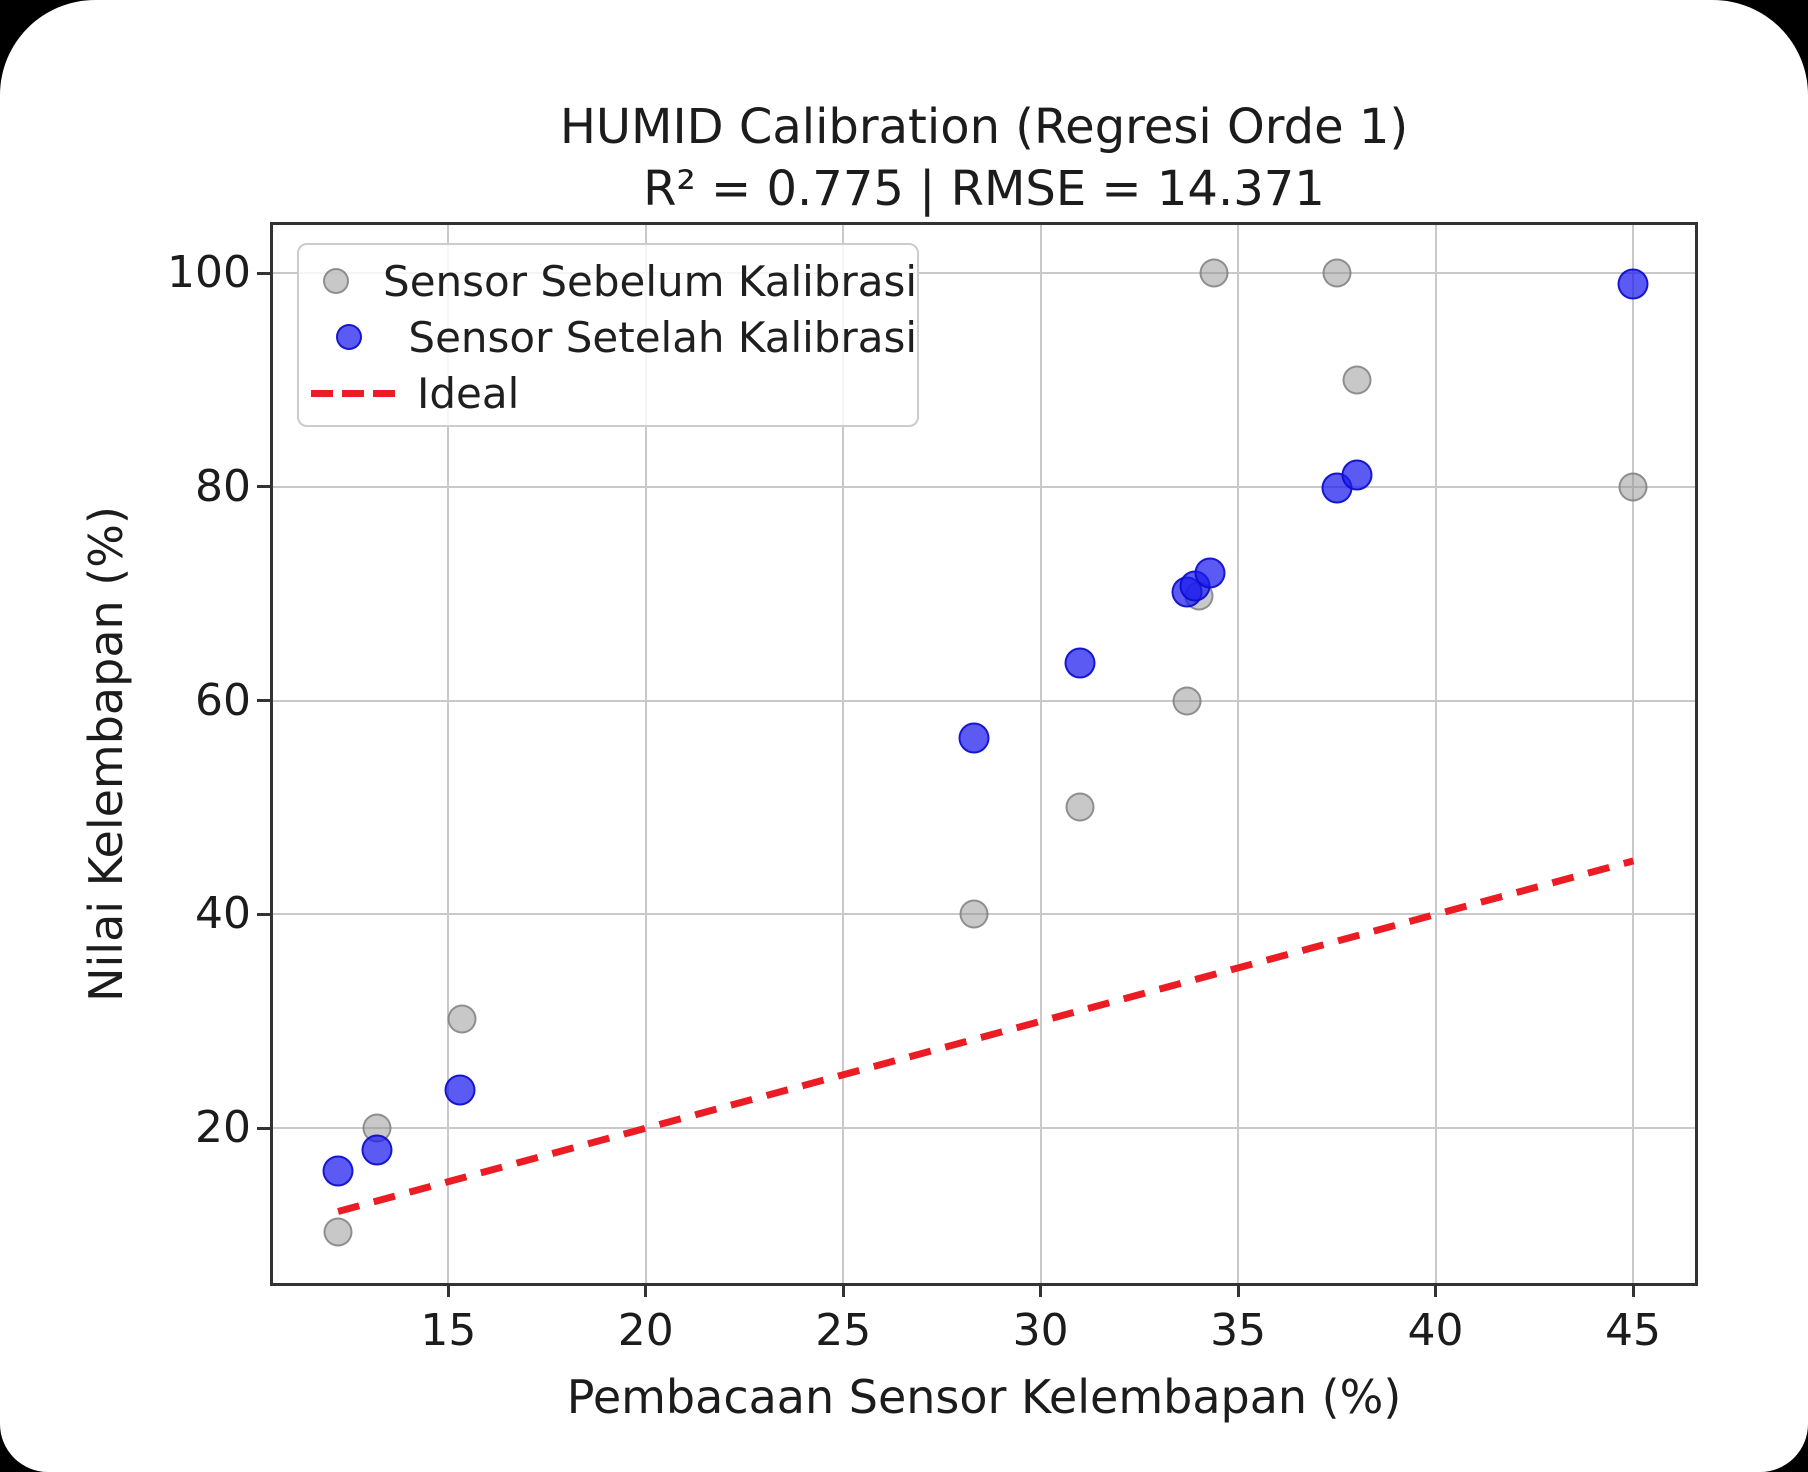 The image size is (1808, 1472). Describe the element at coordinates (984, 1284) in the screenshot. I see `plot-spine-bottom` at that location.